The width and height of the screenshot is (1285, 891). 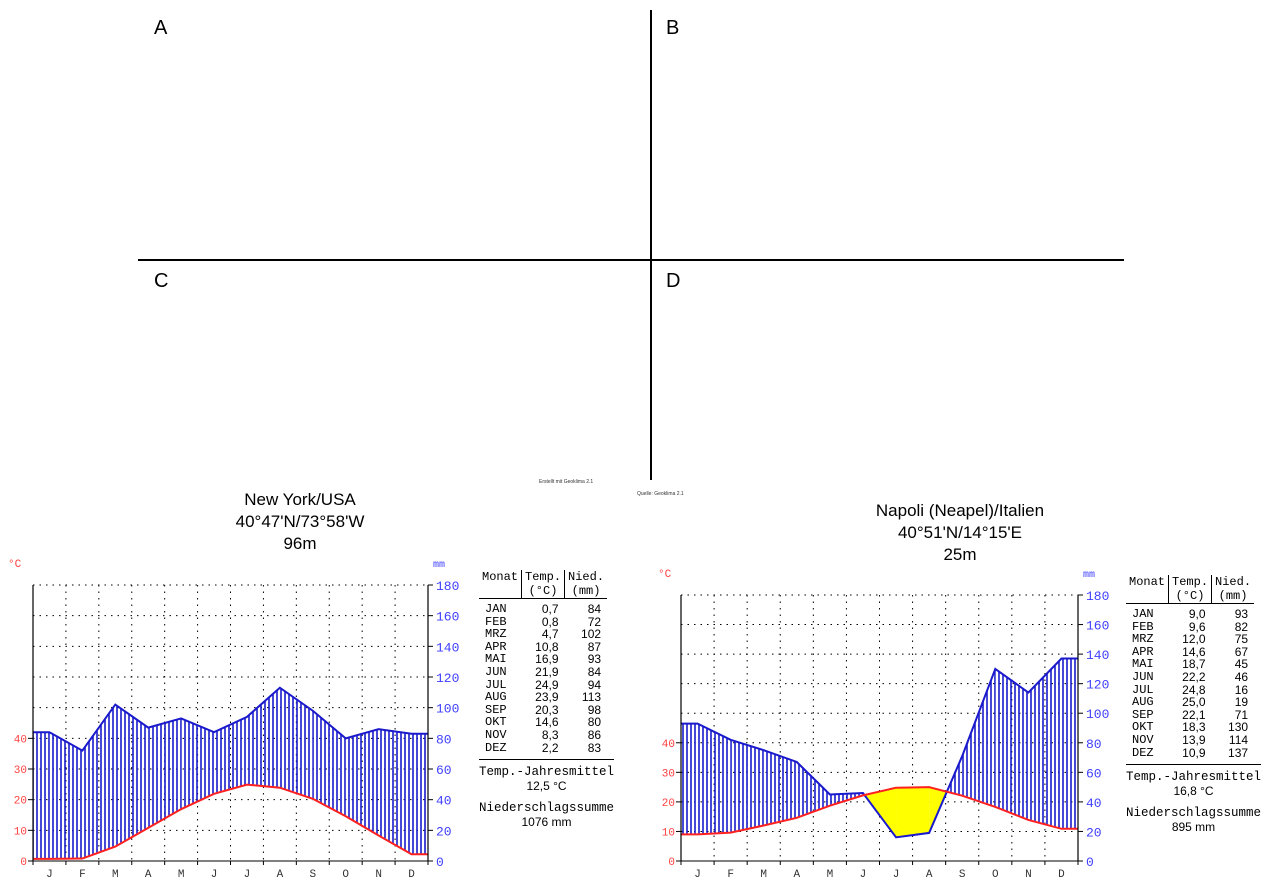 I want to click on table-row: OKT 18,3 130, so click(x=1190, y=727).